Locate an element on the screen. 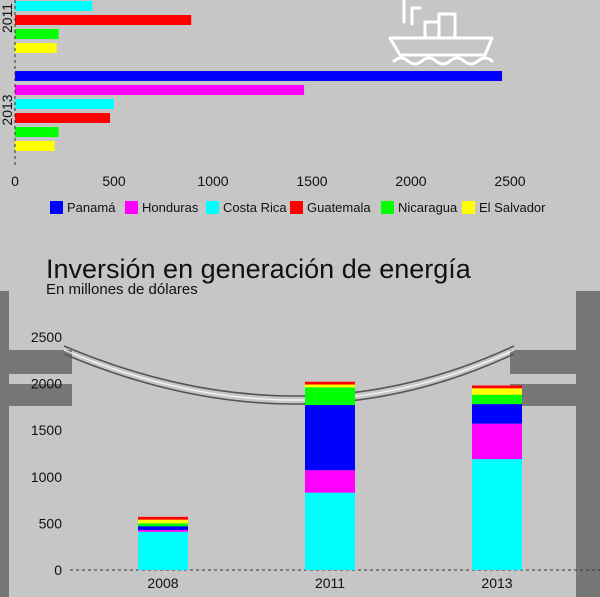 The height and width of the screenshot is (597, 600). x-tick-label: 0 is located at coordinates (15, 181).